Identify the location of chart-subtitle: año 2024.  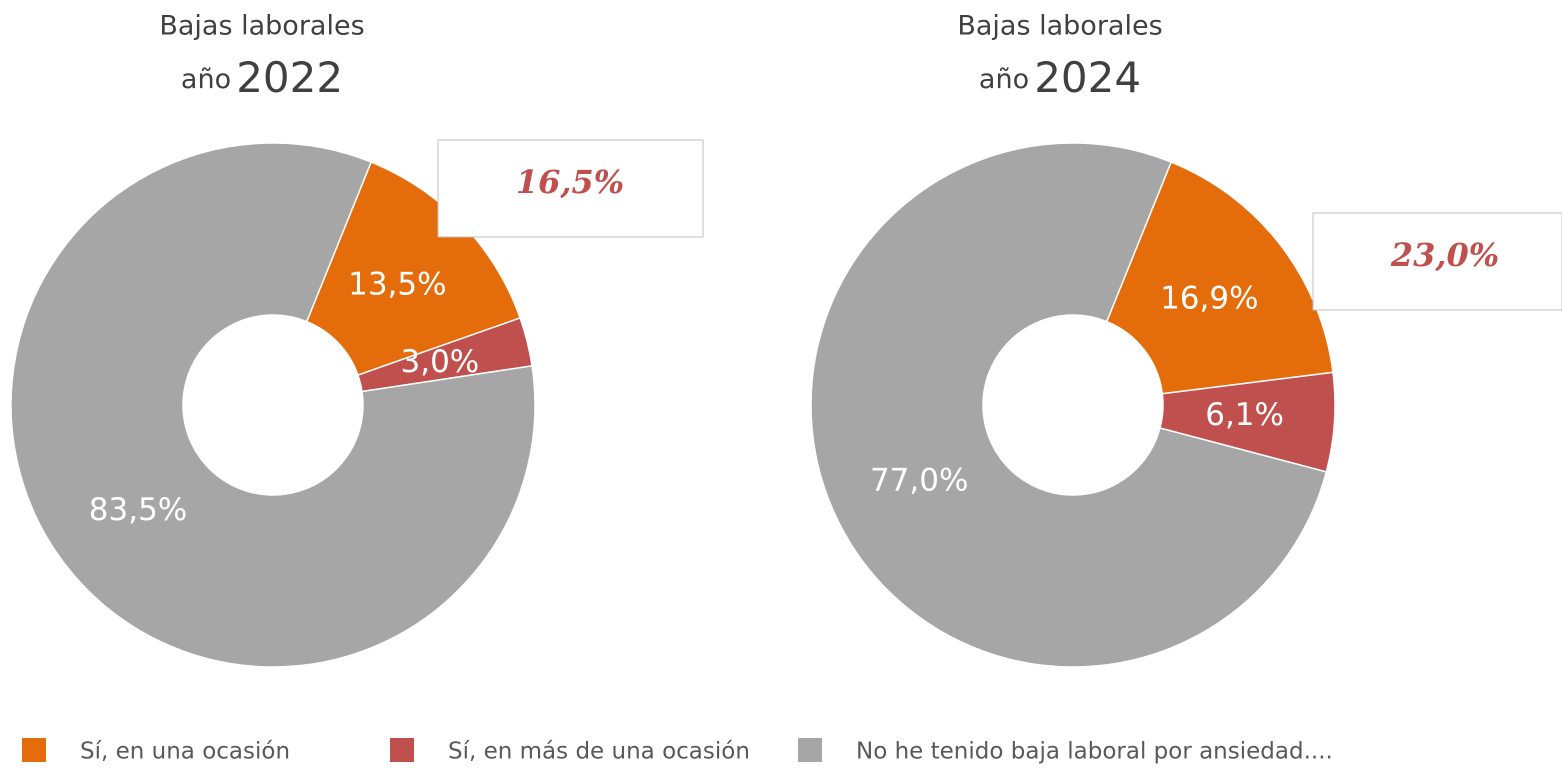
(1060, 77).